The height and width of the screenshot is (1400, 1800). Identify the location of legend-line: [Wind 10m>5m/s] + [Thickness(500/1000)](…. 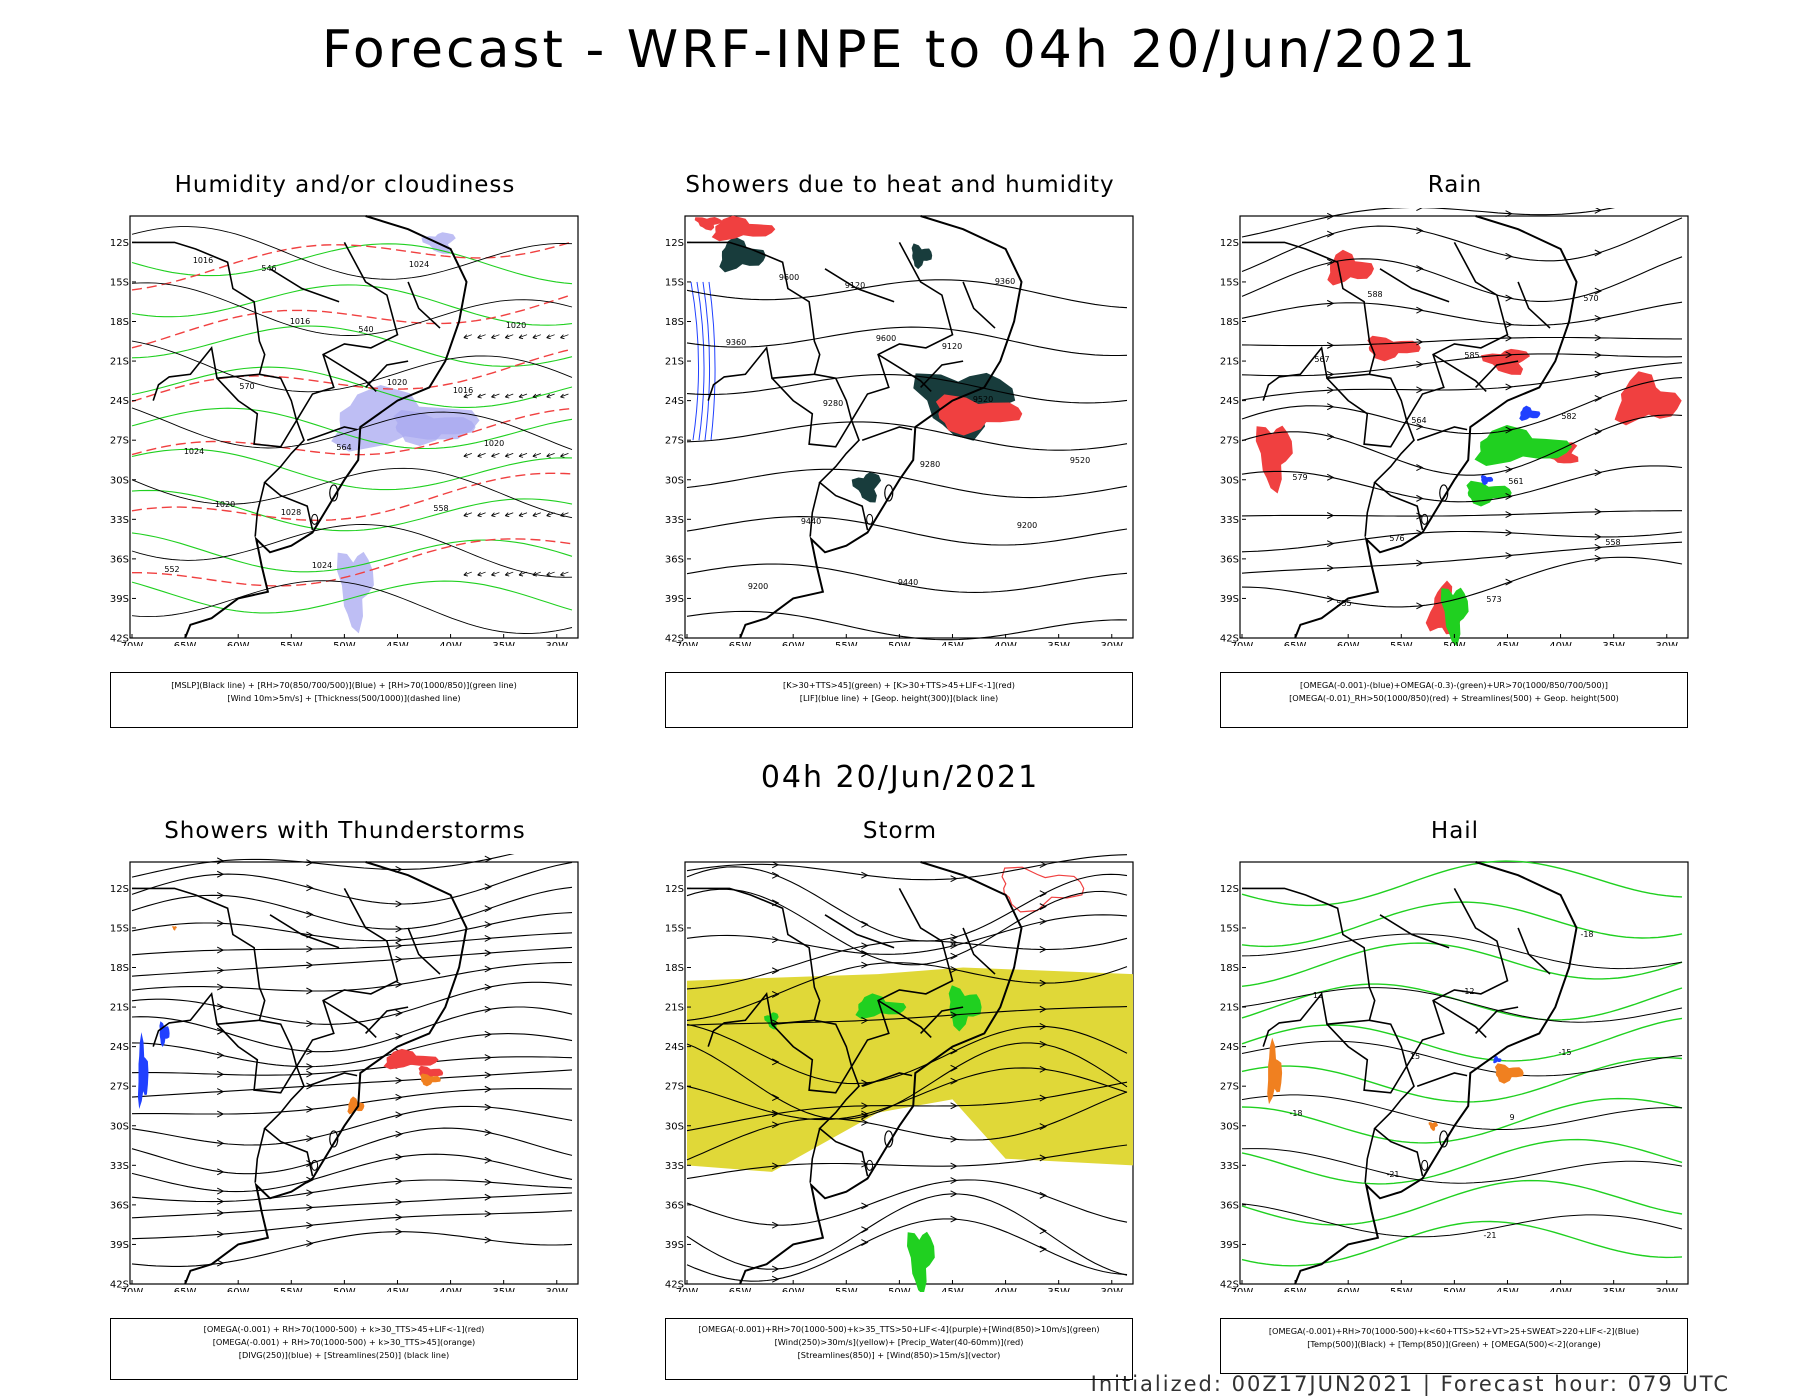
(344, 698).